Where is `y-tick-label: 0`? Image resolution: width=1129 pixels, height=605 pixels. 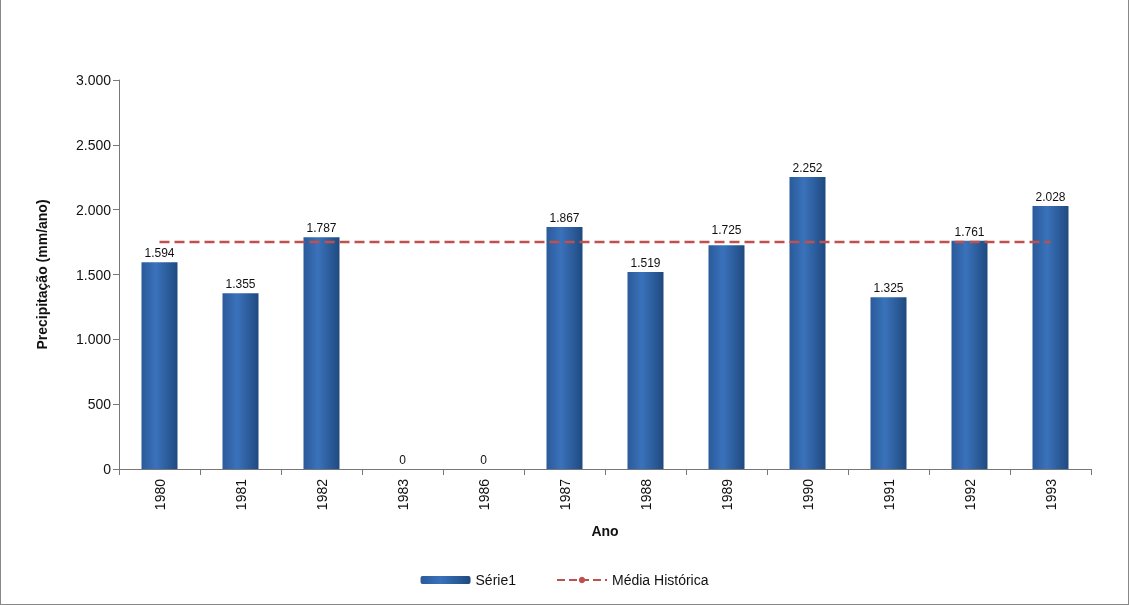
y-tick-label: 0 is located at coordinates (107, 469).